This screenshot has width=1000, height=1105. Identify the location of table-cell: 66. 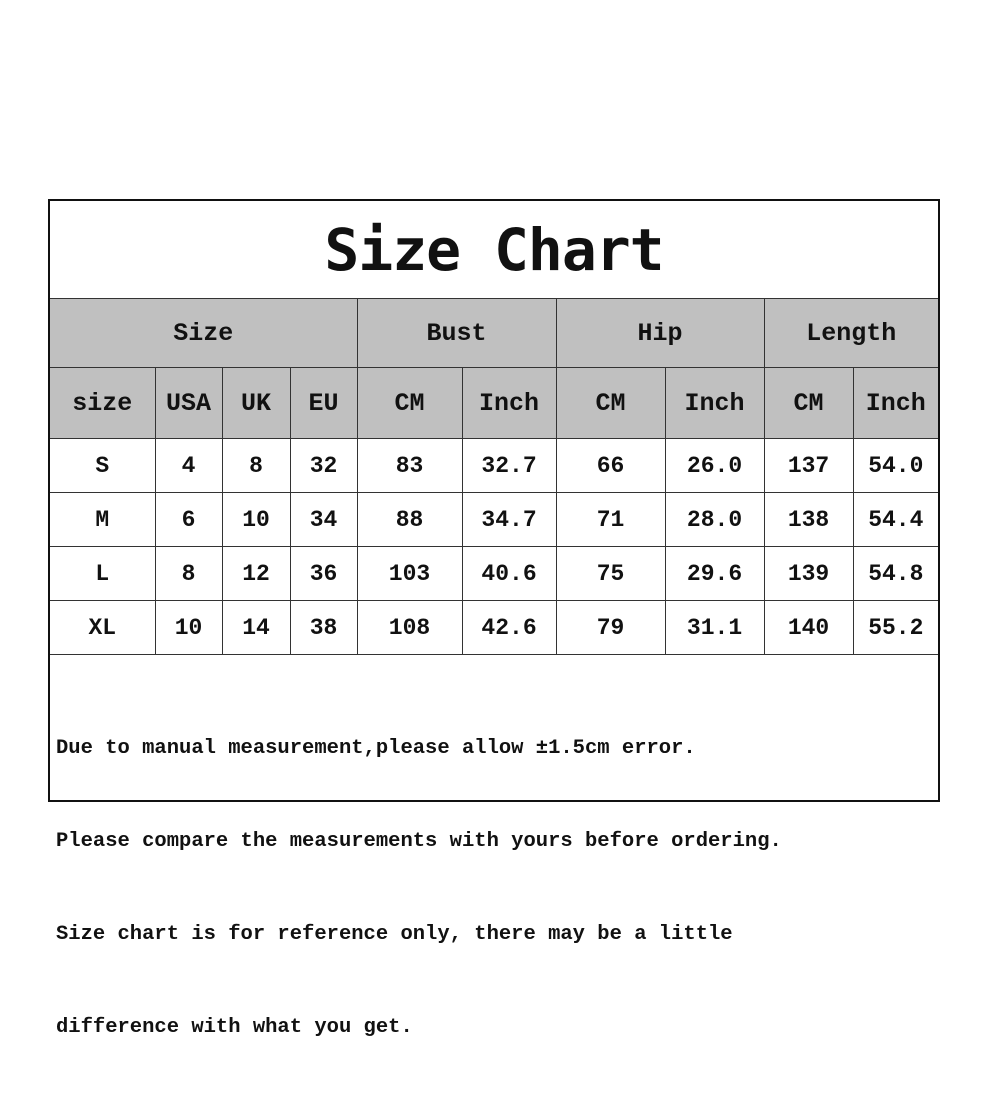
(610, 465).